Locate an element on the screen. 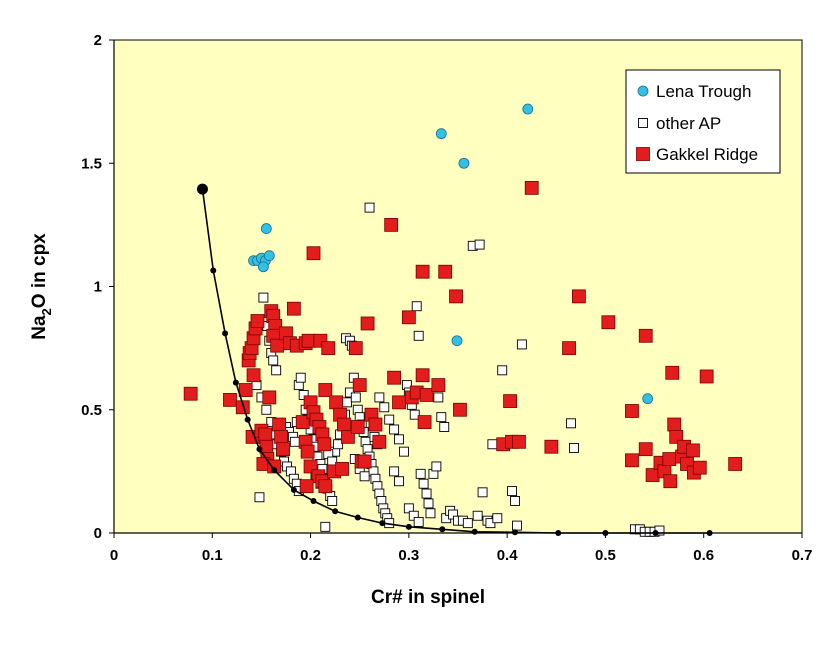  y-axis-title-main: Na is located at coordinates (39, 327).